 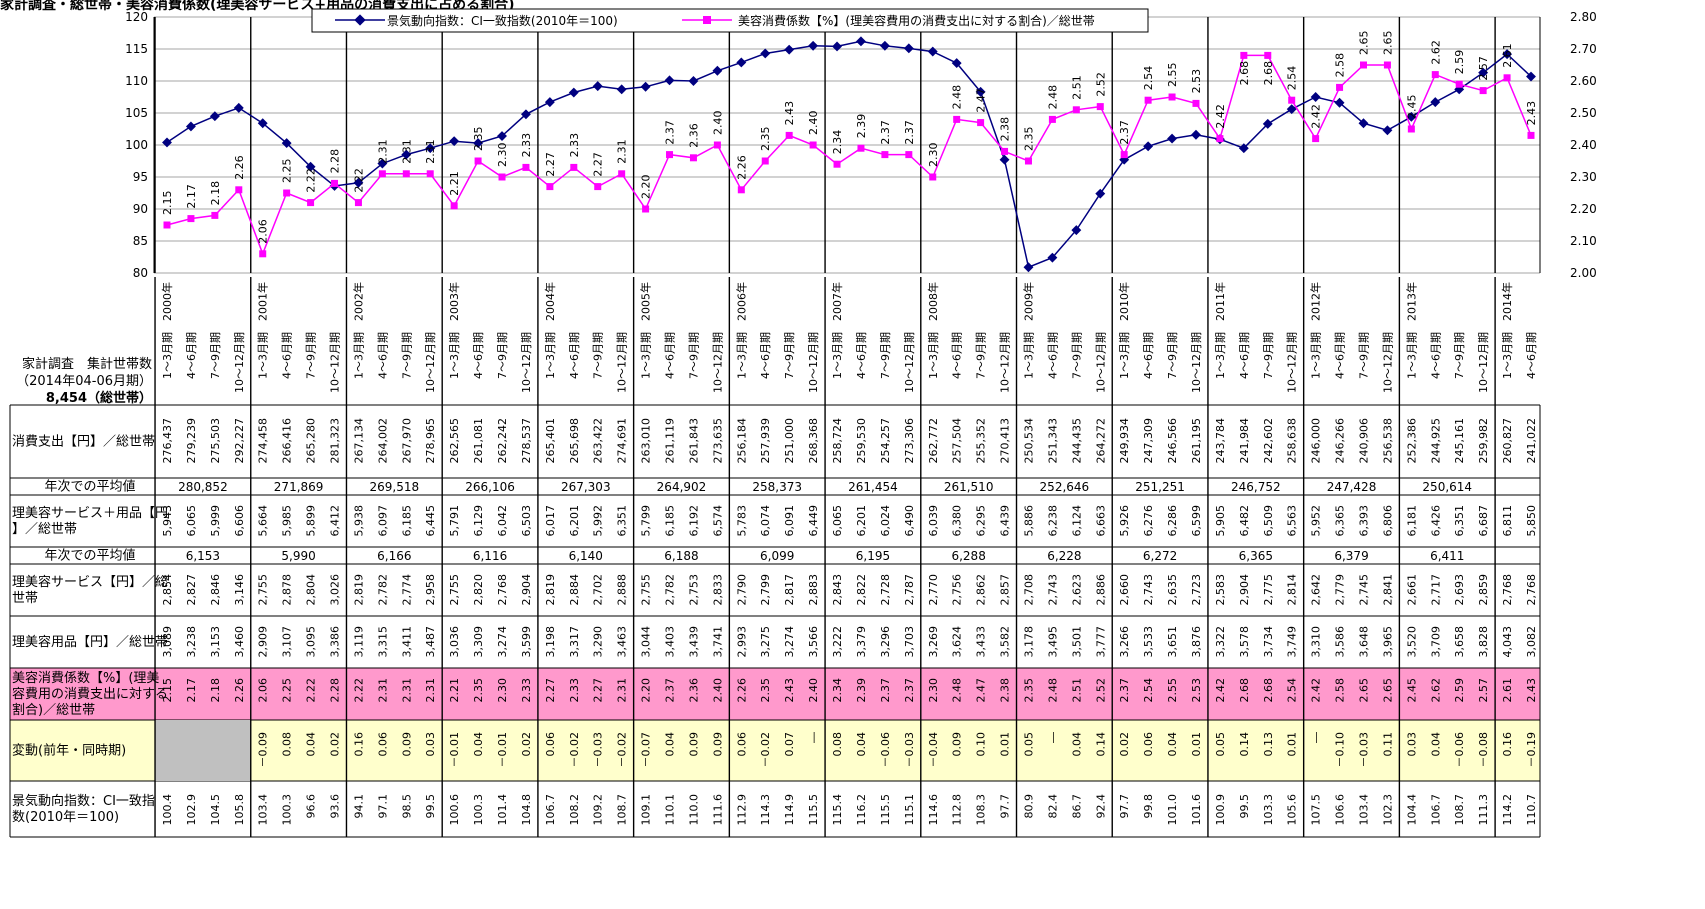 What do you see at coordinates (933, 441) in the screenshot?
I see `spending-cell: 262,772` at bounding box center [933, 441].